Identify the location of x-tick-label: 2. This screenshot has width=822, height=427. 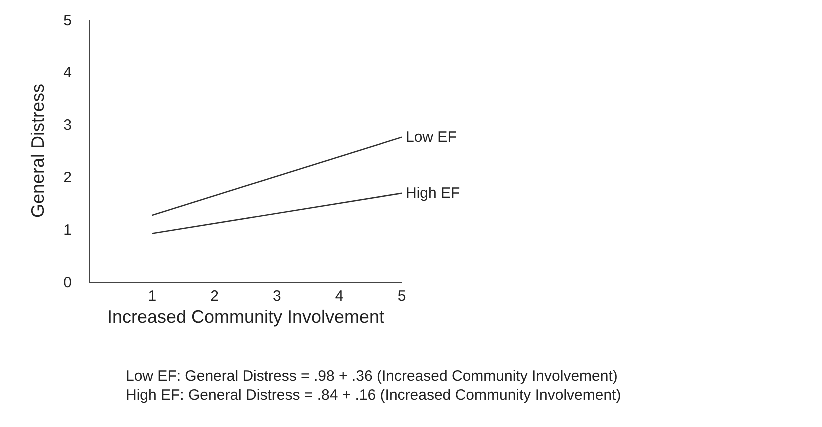
(214, 296).